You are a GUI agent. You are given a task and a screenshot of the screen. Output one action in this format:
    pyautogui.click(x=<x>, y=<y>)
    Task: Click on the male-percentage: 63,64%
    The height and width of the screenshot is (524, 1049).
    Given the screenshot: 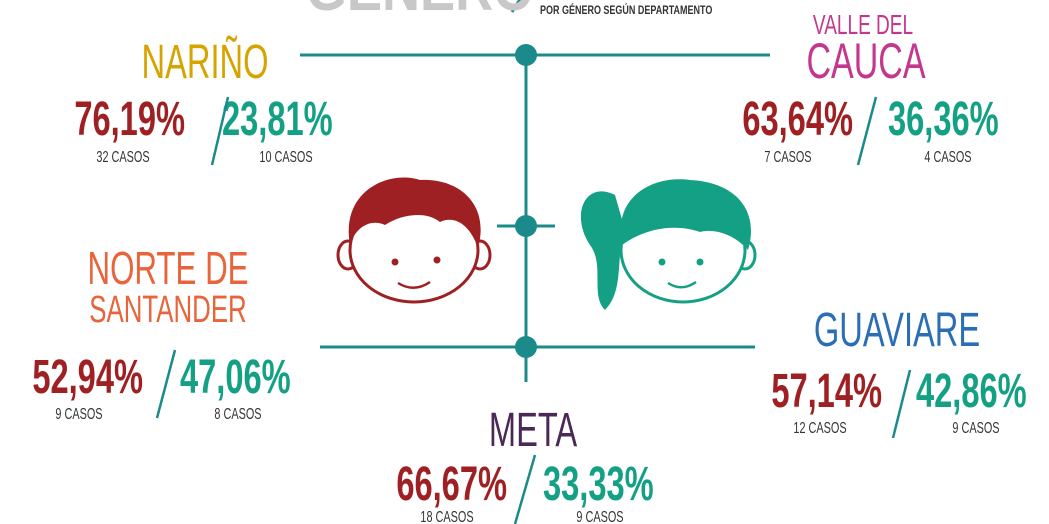 What is the action you would take?
    pyautogui.click(x=797, y=119)
    